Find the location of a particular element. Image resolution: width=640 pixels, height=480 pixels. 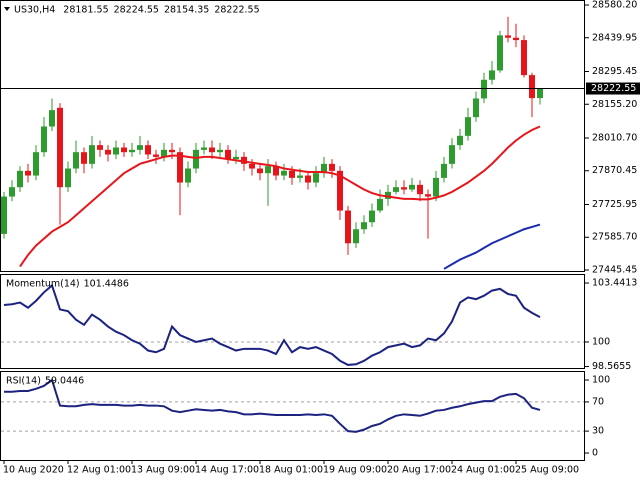

y-tick-label: 28439.95 is located at coordinates (614, 37).